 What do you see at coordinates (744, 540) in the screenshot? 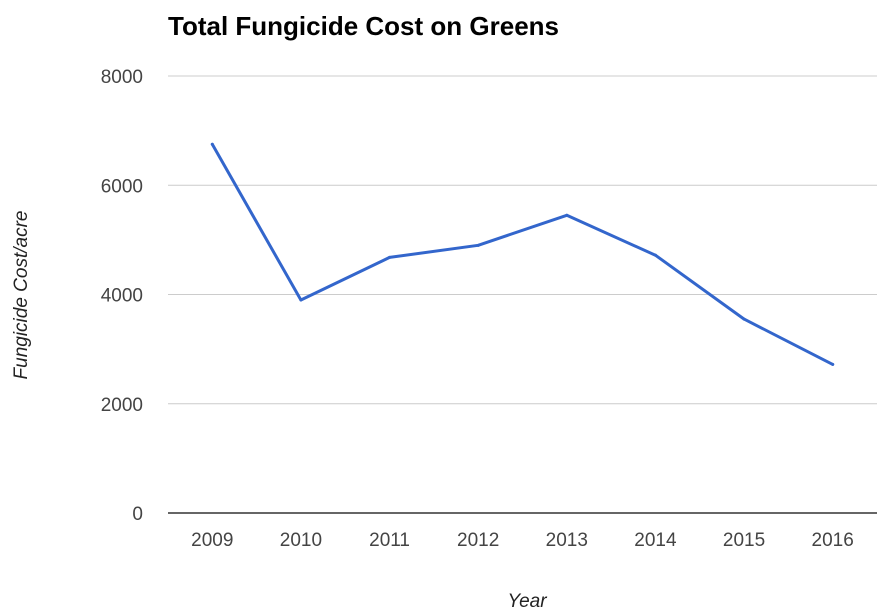
I see `x-tick-label: 2015` at bounding box center [744, 540].